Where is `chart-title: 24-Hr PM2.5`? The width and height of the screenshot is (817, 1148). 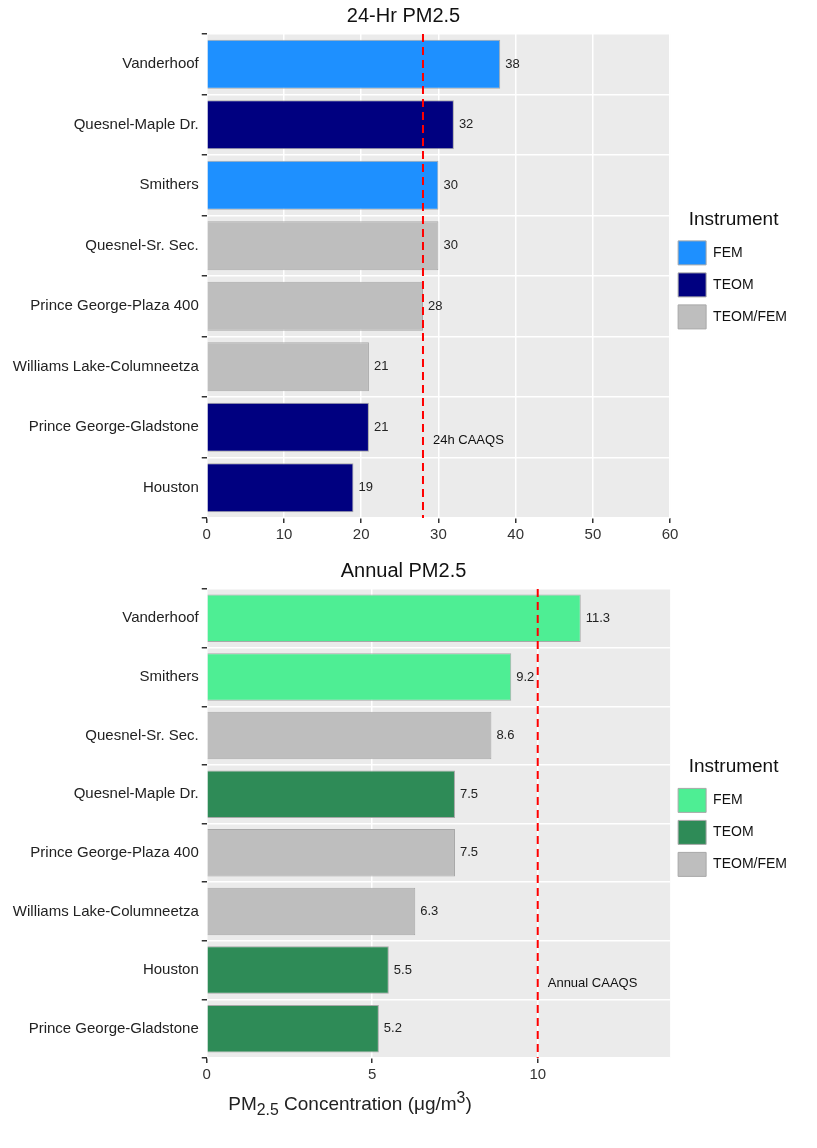 chart-title: 24-Hr PM2.5 is located at coordinates (403, 14).